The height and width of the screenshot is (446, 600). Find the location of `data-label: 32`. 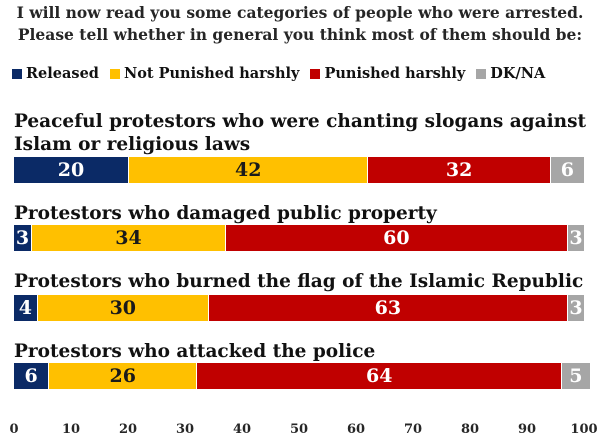

data-label: 32 is located at coordinates (459, 170).